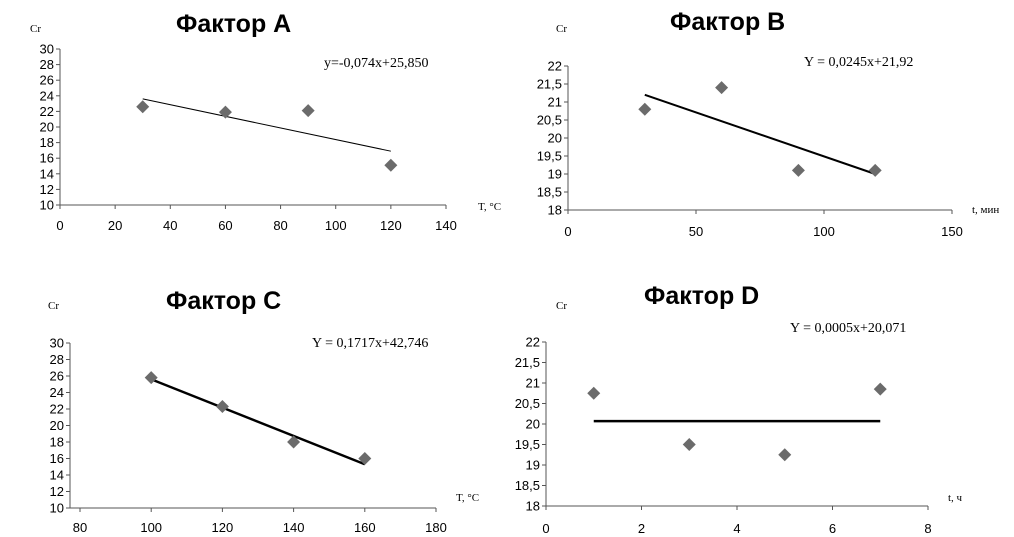  I want to click on chart-a-y-tick-label: 24, so click(47, 95).